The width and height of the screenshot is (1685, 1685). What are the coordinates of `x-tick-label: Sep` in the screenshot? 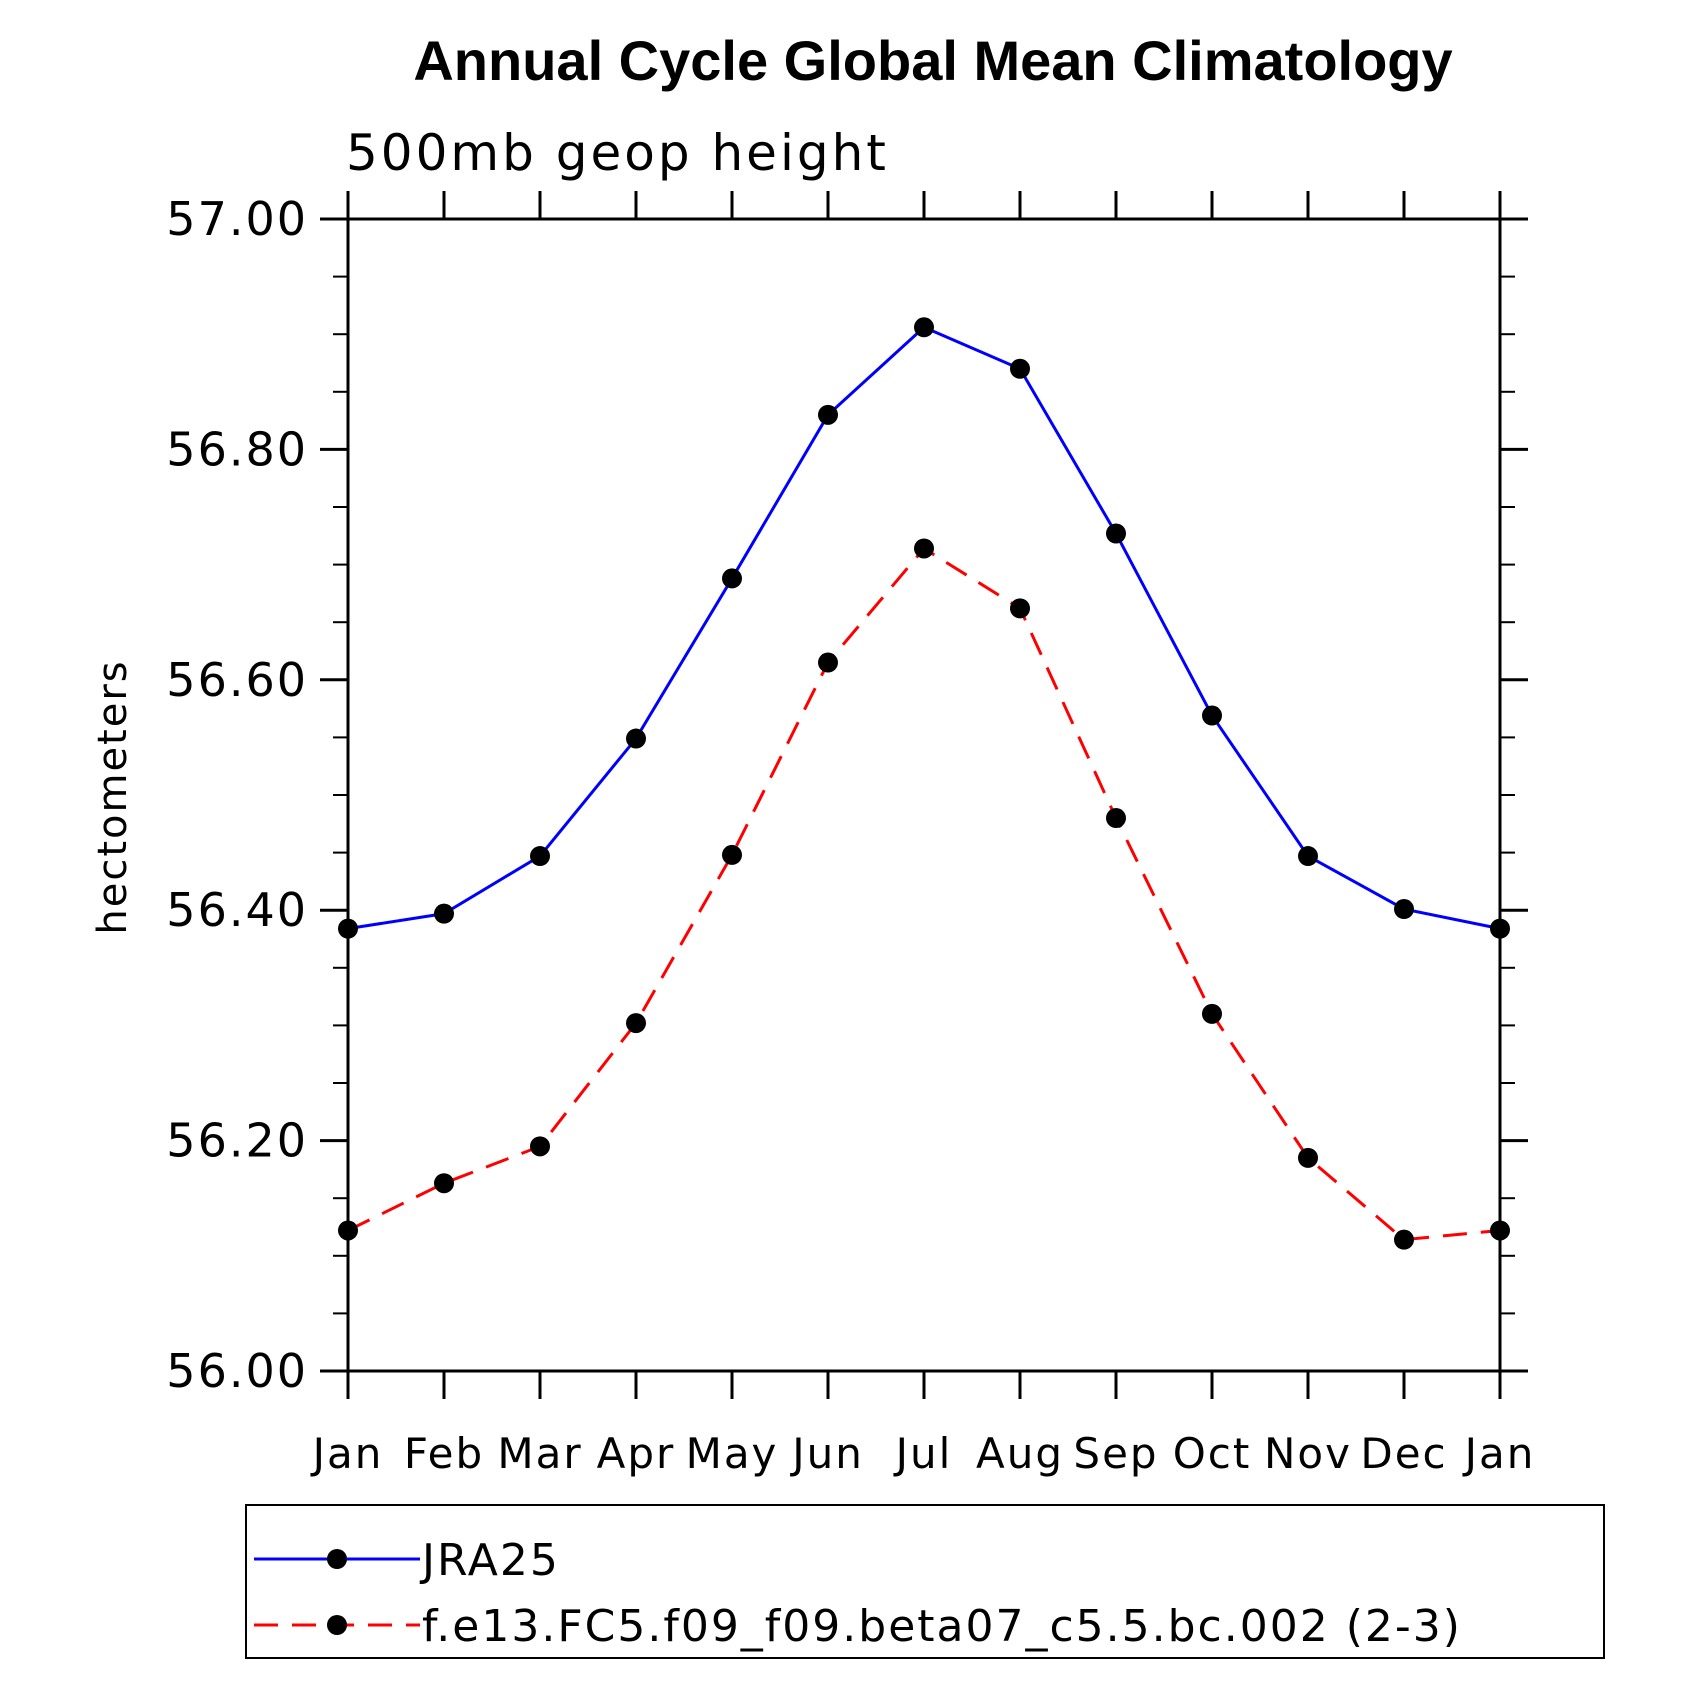 It's located at (1115, 1453).